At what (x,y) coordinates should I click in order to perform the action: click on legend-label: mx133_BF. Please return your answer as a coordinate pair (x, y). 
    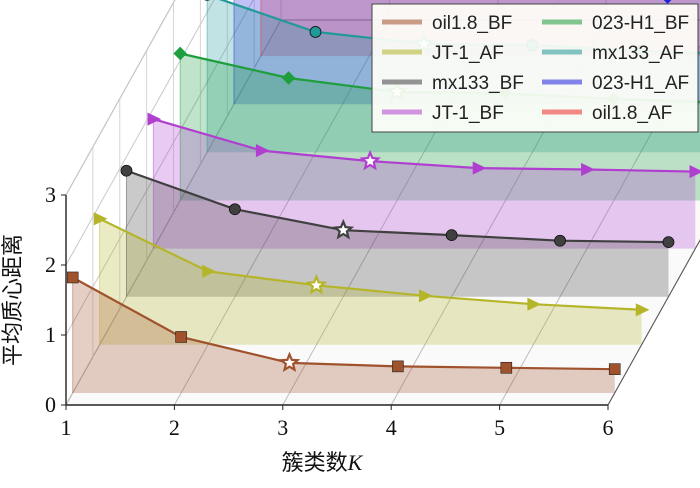
    Looking at the image, I should click on (478, 83).